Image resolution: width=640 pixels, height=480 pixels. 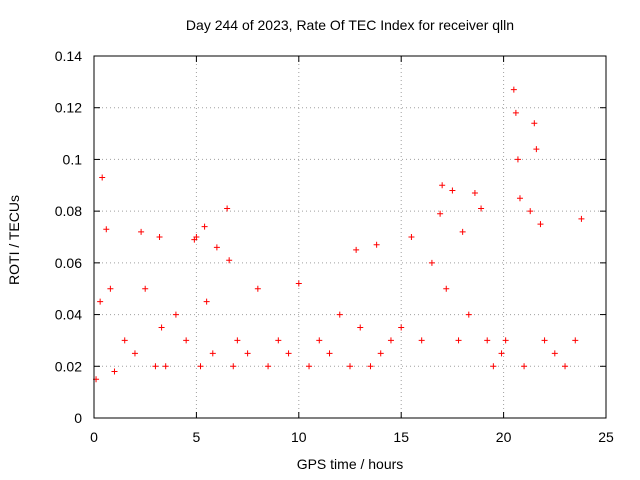 I want to click on y-tick-label: 0, so click(x=78, y=418).